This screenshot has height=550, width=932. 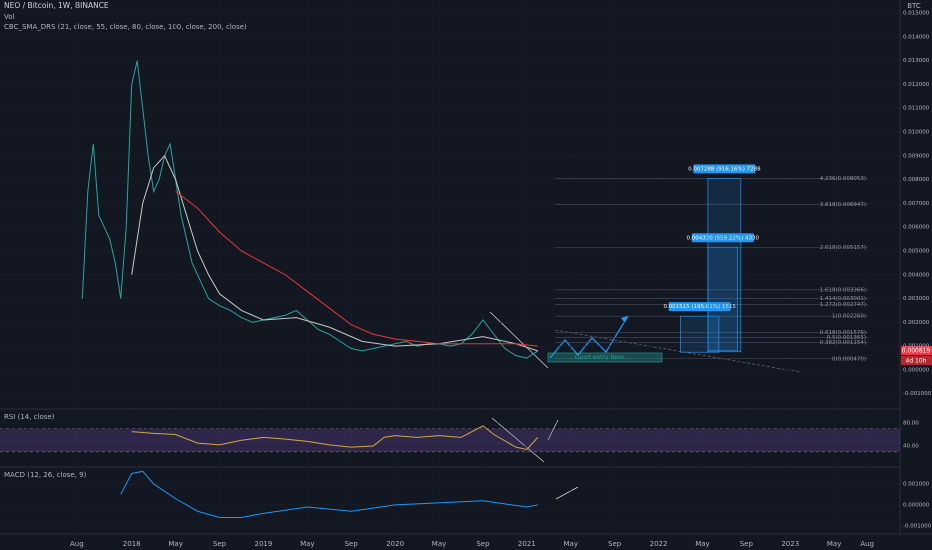 I want to click on fib-label: 1(0.002260), so click(x=849, y=317).